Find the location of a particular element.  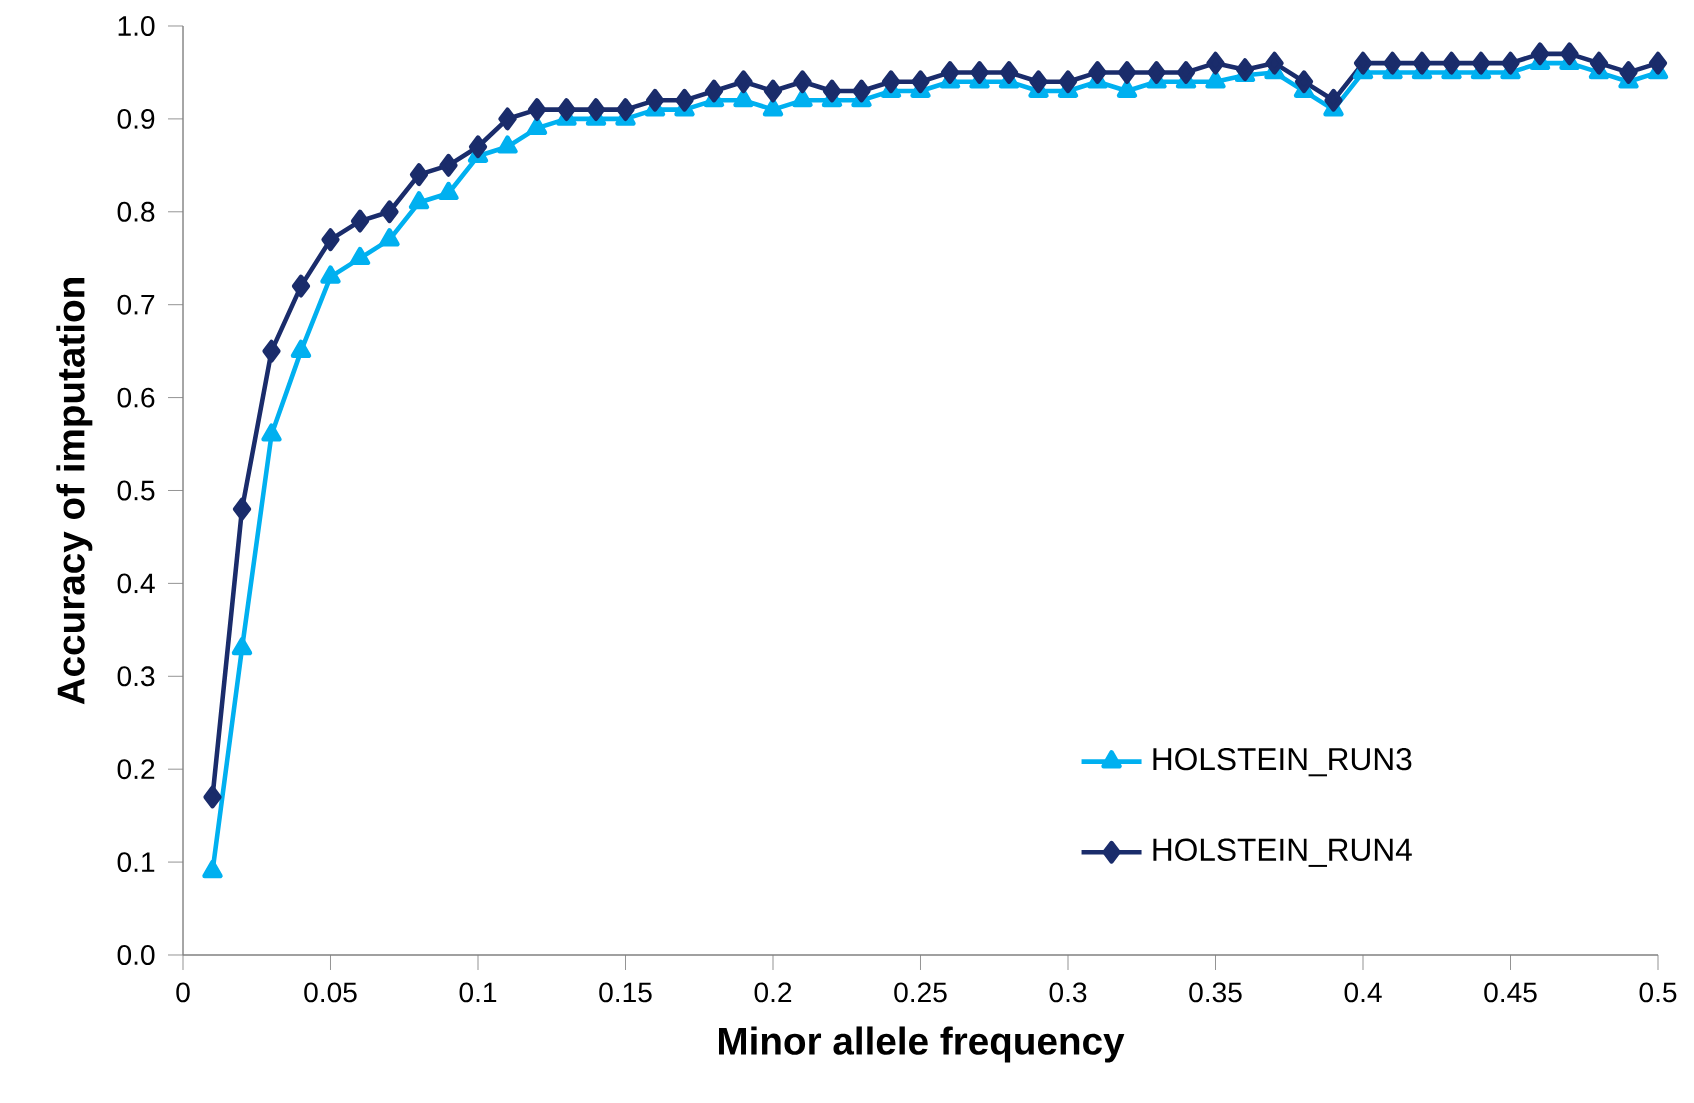

y-tick-label: 0.0 is located at coordinates (136, 955).